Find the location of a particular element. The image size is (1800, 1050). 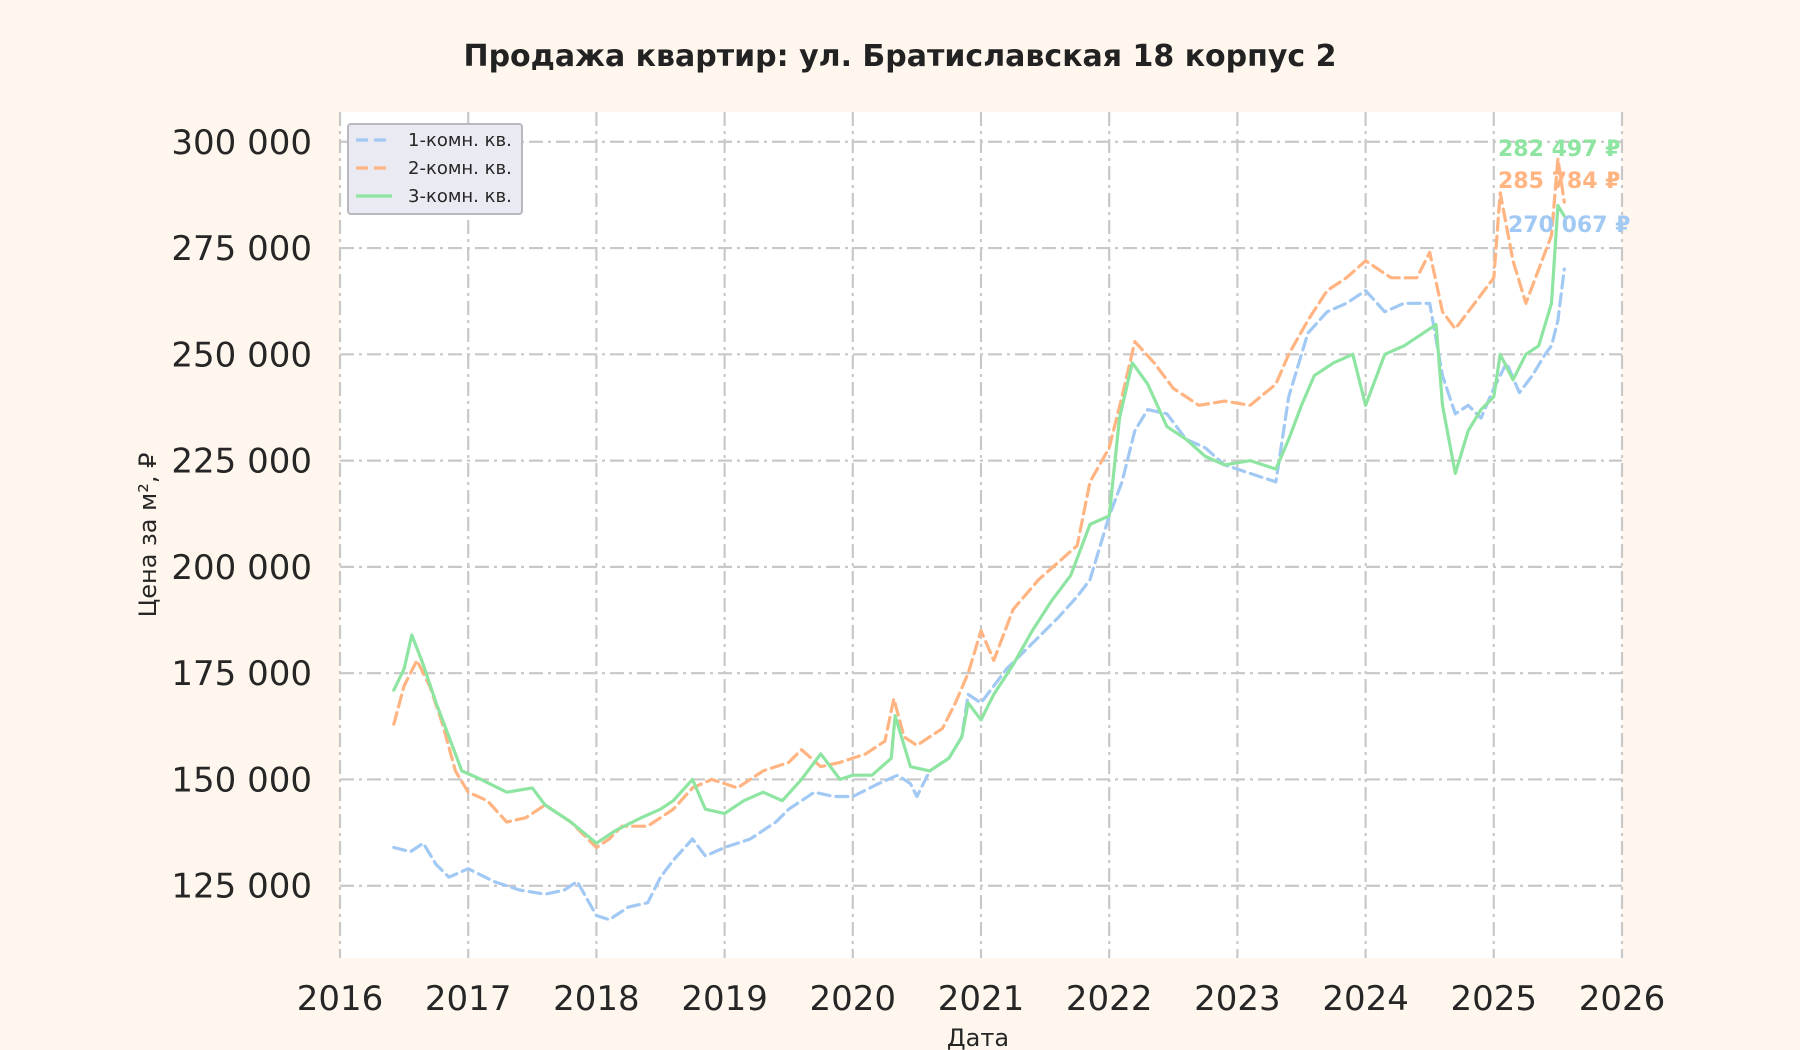

y-tick-label: 150 000 is located at coordinates (241, 780).